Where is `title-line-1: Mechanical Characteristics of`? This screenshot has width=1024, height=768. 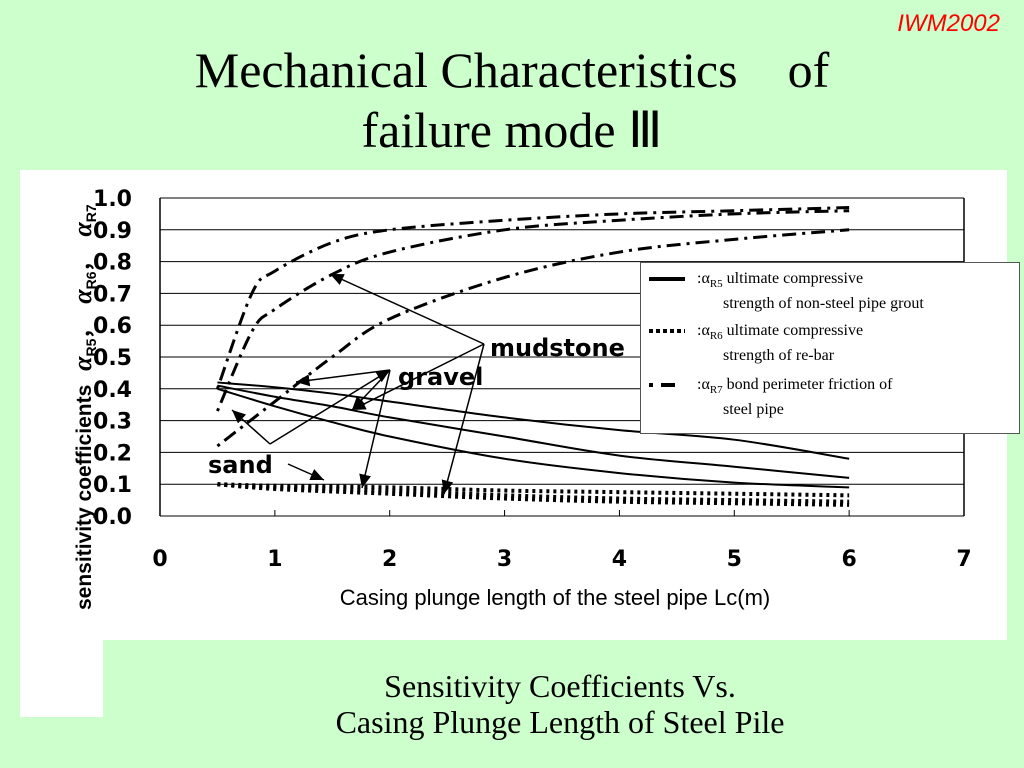
title-line-1: Mechanical Characteristics of is located at coordinates (512, 70).